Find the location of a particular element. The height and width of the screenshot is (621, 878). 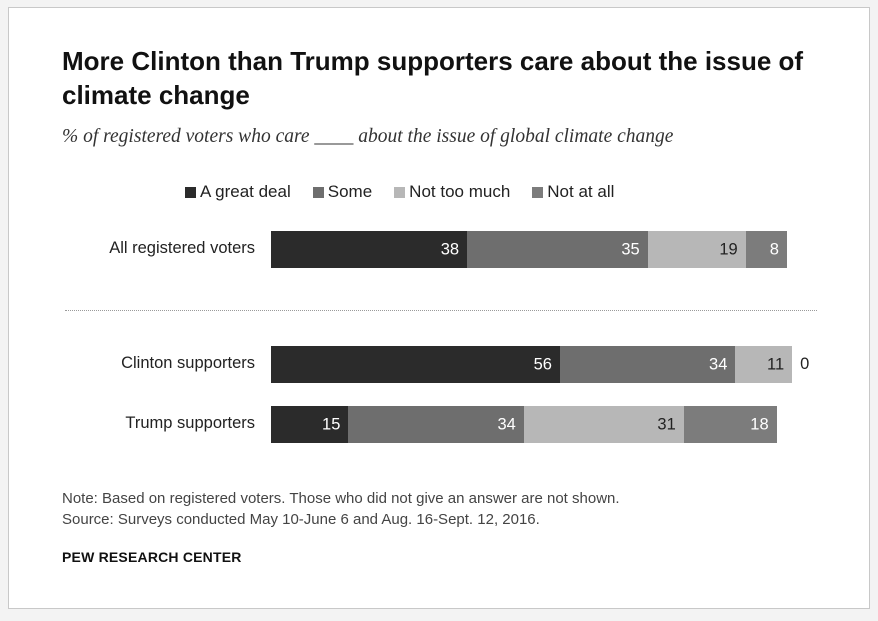

bar-segment-clinton-supporters-some: 34 is located at coordinates (647, 364).